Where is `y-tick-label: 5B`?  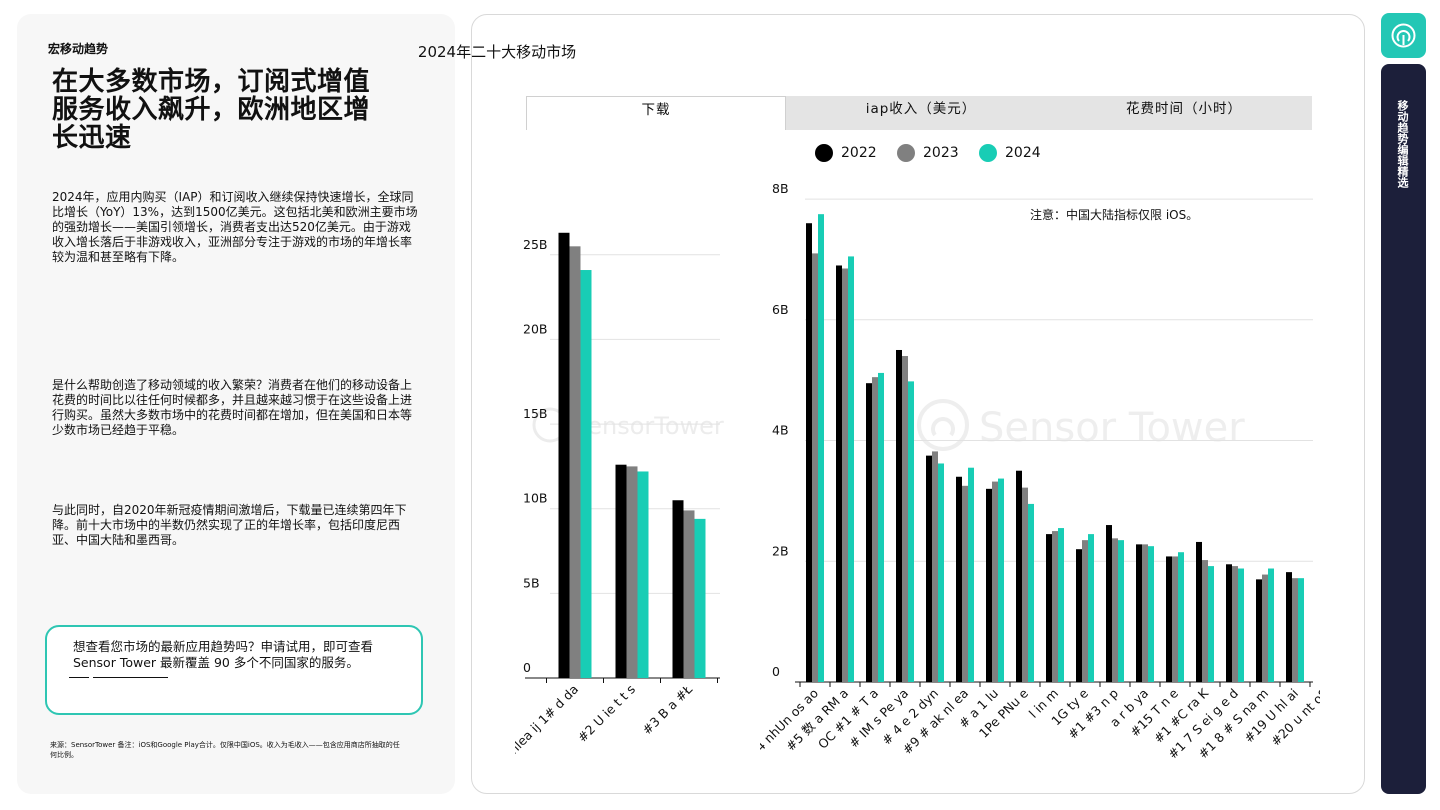
y-tick-label: 5B is located at coordinates (531, 582).